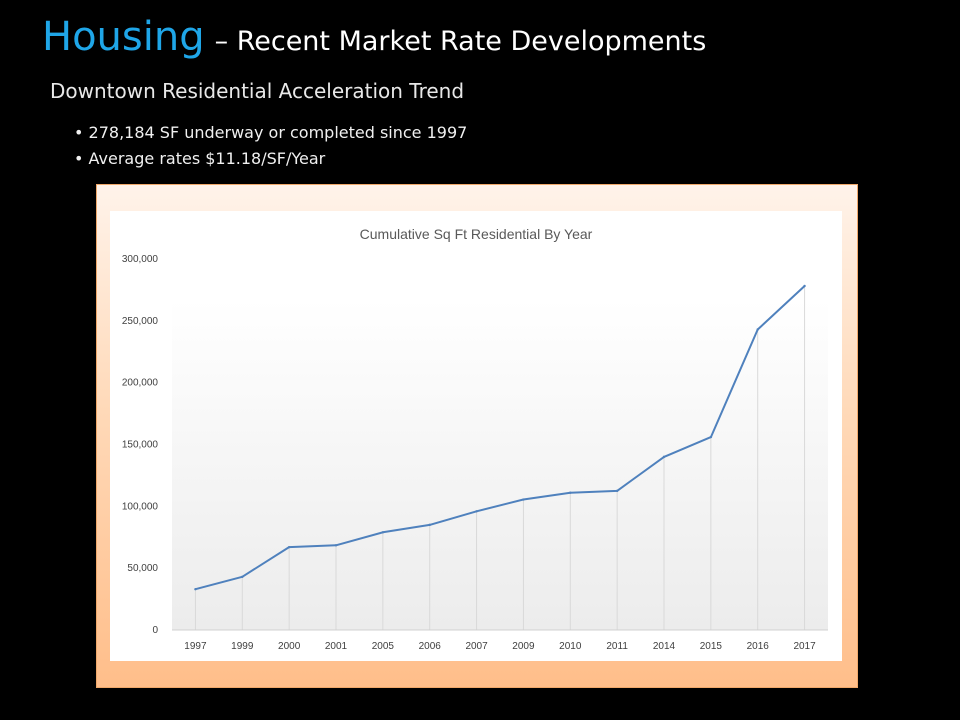  What do you see at coordinates (142, 568) in the screenshot?
I see `y-tick-label: 50,000` at bounding box center [142, 568].